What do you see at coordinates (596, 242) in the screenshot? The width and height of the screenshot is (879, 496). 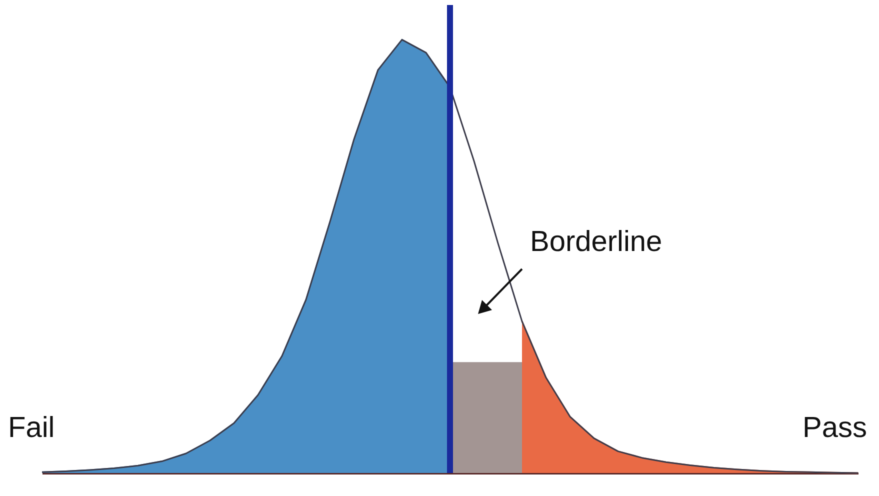 I see `annotation: Borderline` at bounding box center [596, 242].